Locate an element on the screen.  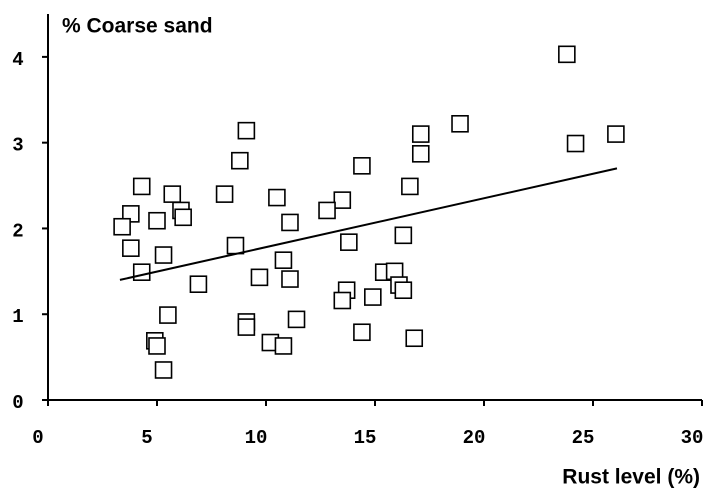
x-tick-label: 30 is located at coordinates (692, 438).